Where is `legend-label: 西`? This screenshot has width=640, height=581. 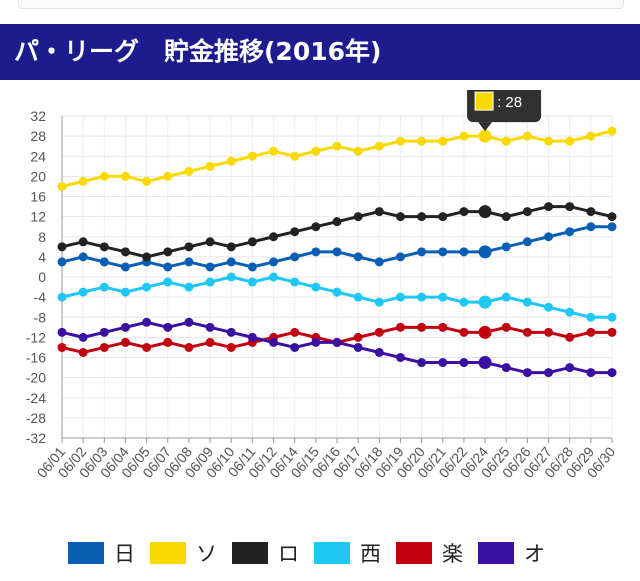 legend-label: 西 is located at coordinates (370, 554).